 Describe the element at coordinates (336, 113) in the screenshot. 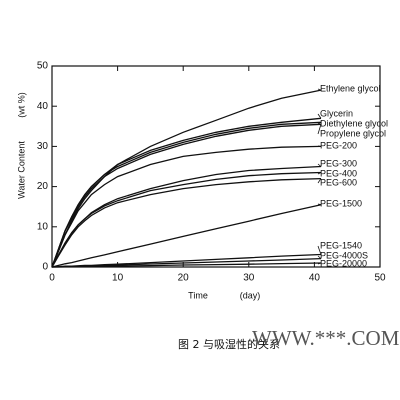

I see `series-label: Glycerin` at that location.